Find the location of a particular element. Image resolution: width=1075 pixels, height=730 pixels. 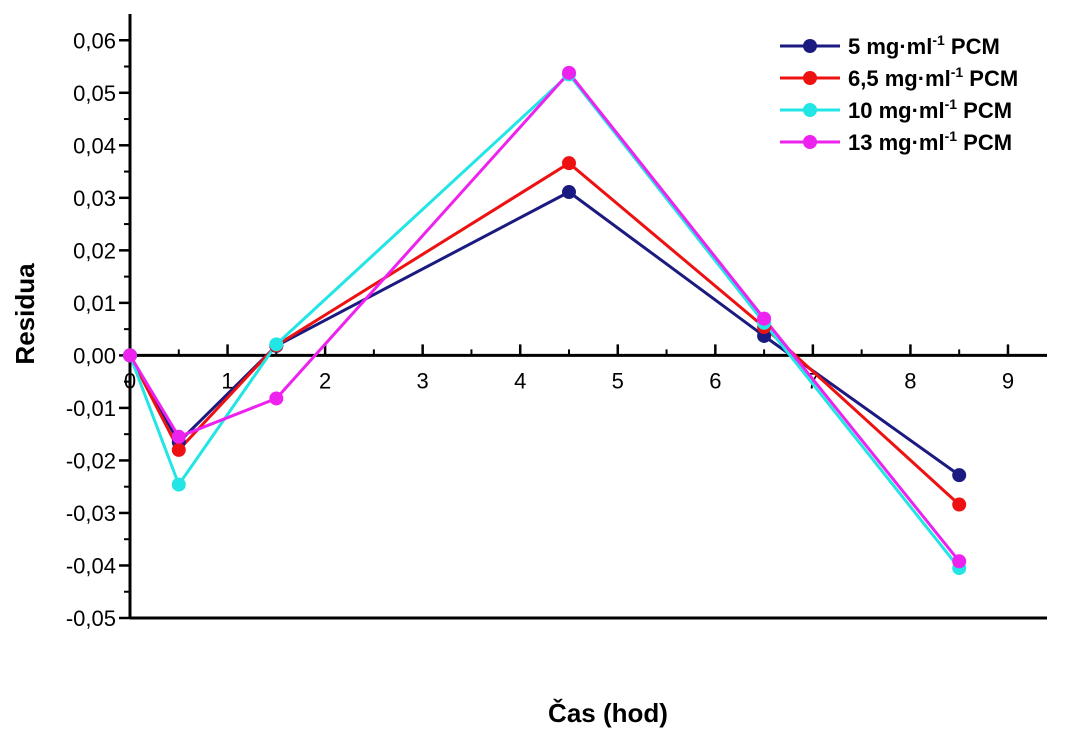

x-tick-label: 6 is located at coordinates (715, 380).